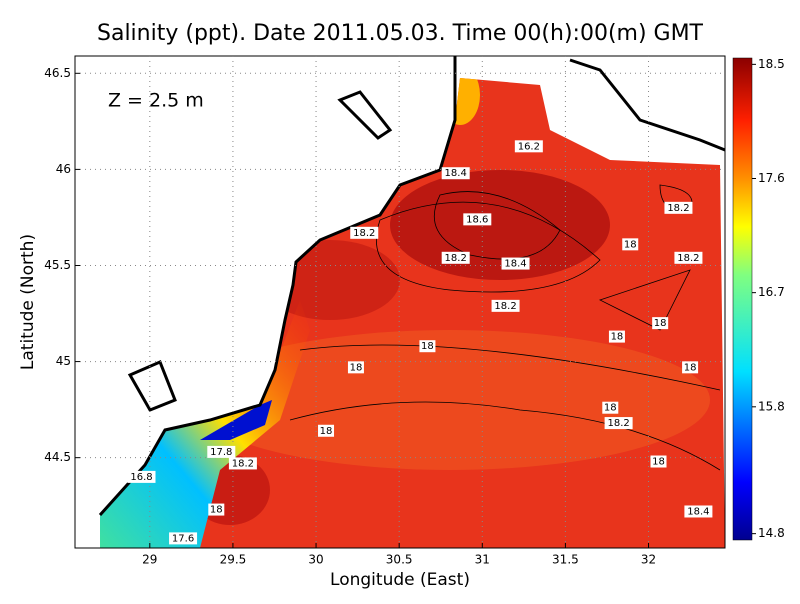 Image resolution: width=800 pixels, height=604 pixels. What do you see at coordinates (648, 560) in the screenshot?
I see `x-tick-label: 32` at bounding box center [648, 560].